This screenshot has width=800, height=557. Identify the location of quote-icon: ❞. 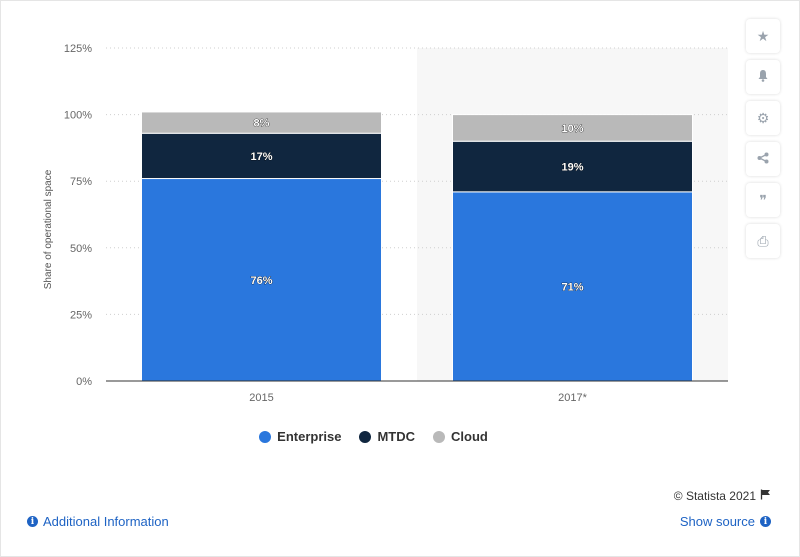
(763, 199).